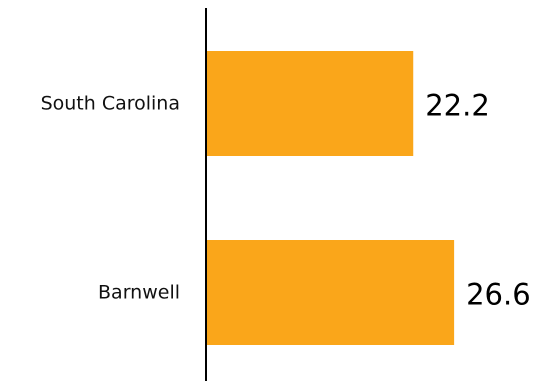 This screenshot has height=381, width=535. What do you see at coordinates (498, 295) in the screenshot?
I see `value-label: 26.6` at bounding box center [498, 295].